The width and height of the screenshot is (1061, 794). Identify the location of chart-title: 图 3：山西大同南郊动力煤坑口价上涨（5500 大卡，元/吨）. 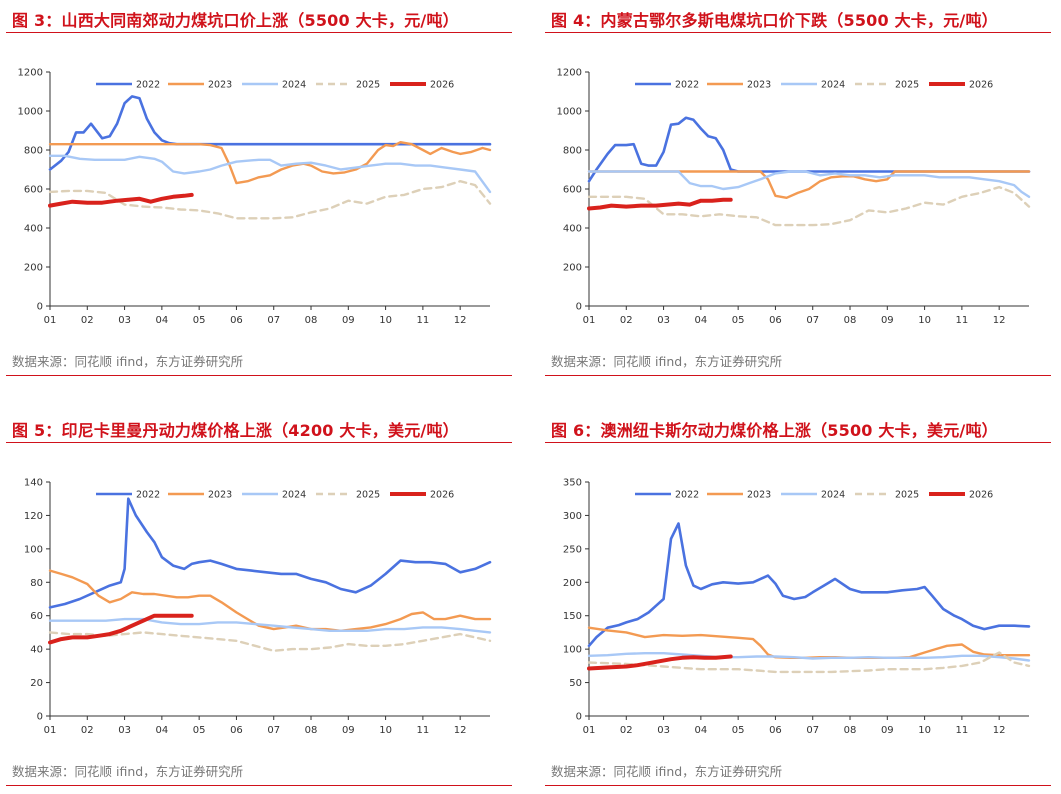
(235, 20).